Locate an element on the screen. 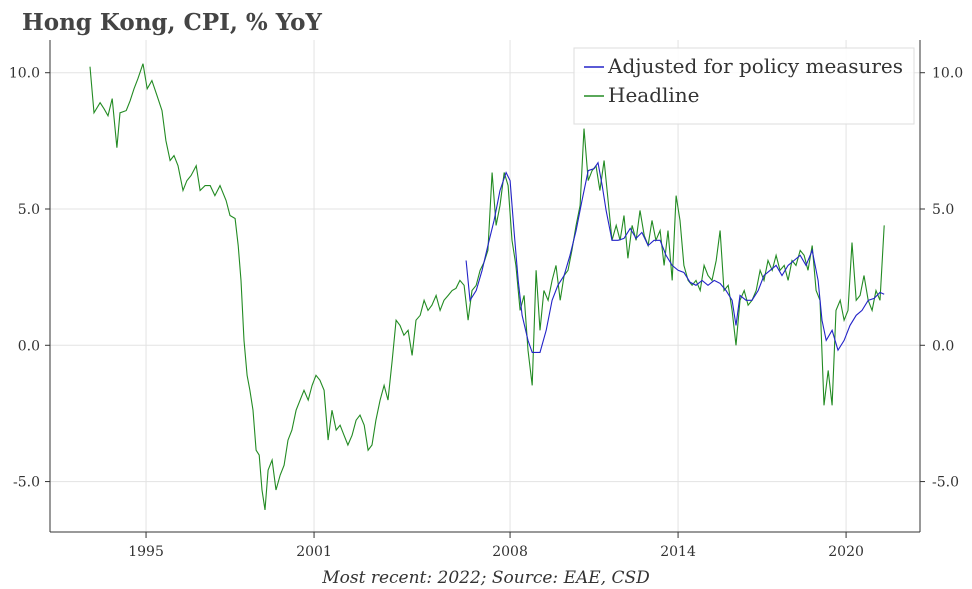  y2-tick-label: 0.0 is located at coordinates (943, 346).